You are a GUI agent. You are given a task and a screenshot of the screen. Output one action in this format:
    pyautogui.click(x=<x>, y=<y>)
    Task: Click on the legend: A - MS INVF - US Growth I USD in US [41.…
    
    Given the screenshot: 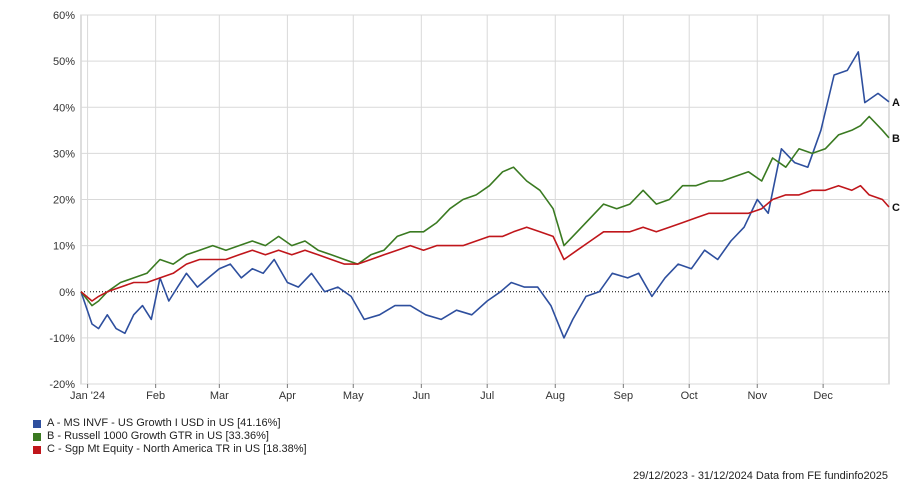 What is the action you would take?
    pyautogui.click(x=170, y=436)
    